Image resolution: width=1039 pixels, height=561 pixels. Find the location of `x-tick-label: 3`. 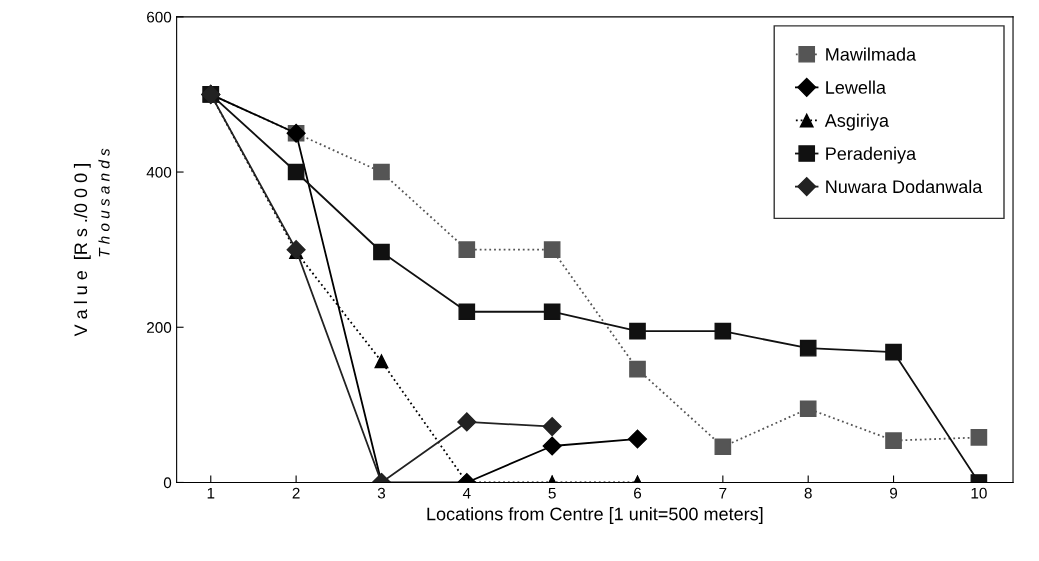

x-tick-label: 3 is located at coordinates (381, 493).